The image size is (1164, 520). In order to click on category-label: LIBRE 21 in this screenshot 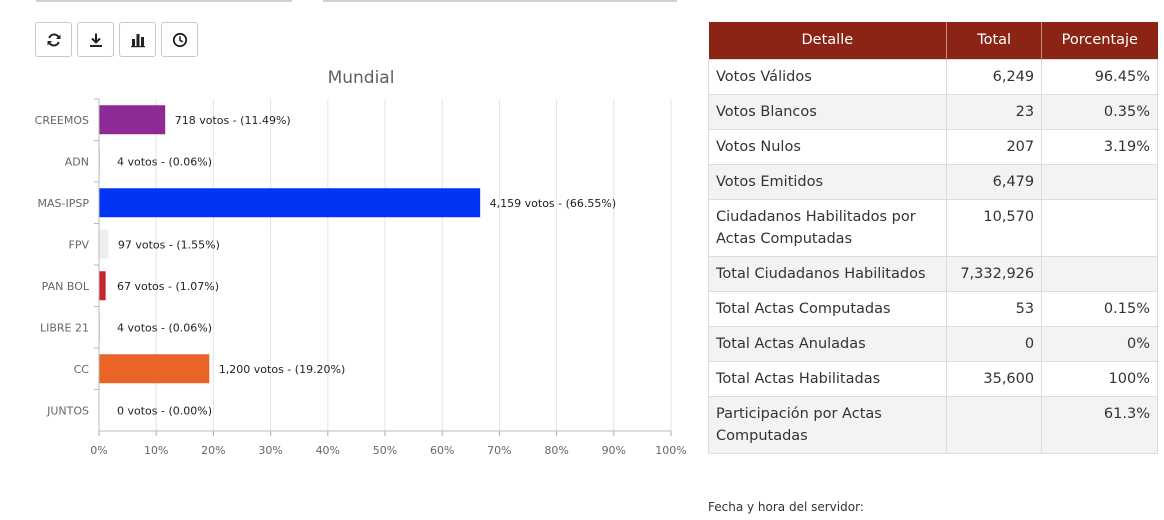, I will do `click(64, 327)`.